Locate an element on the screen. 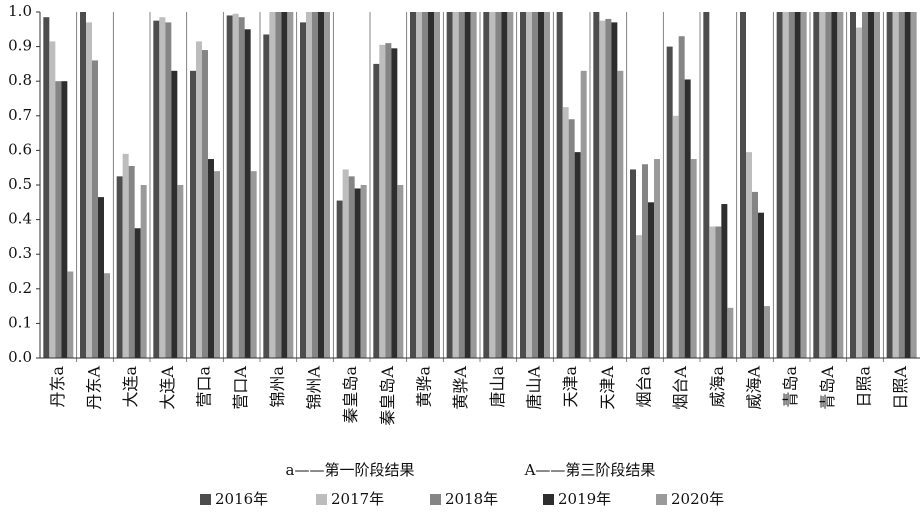  x-tick-label: 大连a is located at coordinates (130, 387).